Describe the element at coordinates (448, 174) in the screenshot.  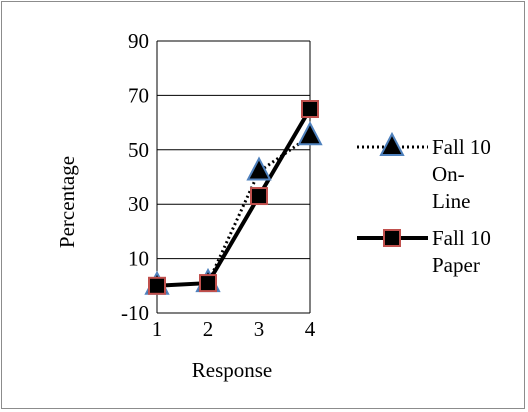
I see `legend-label: On-` at that location.